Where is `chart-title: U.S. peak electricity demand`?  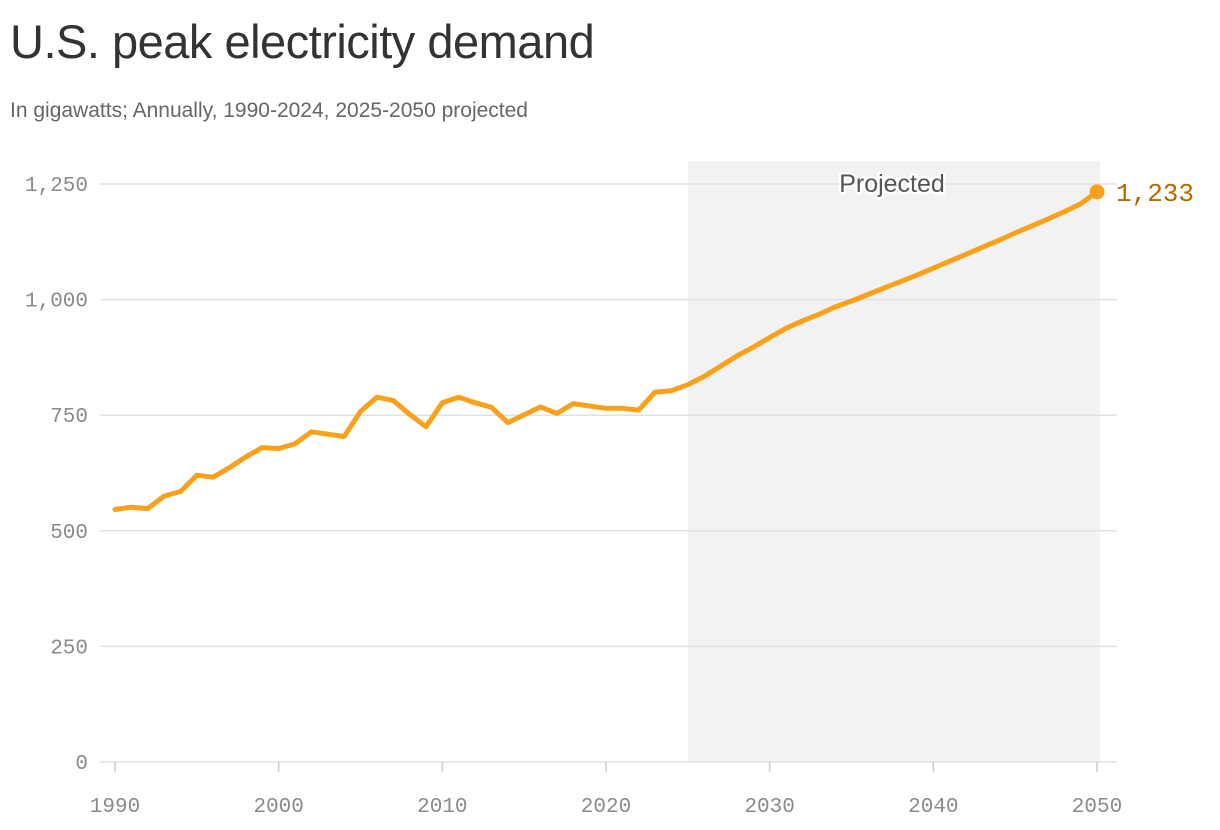 chart-title: U.S. peak electricity demand is located at coordinates (302, 41).